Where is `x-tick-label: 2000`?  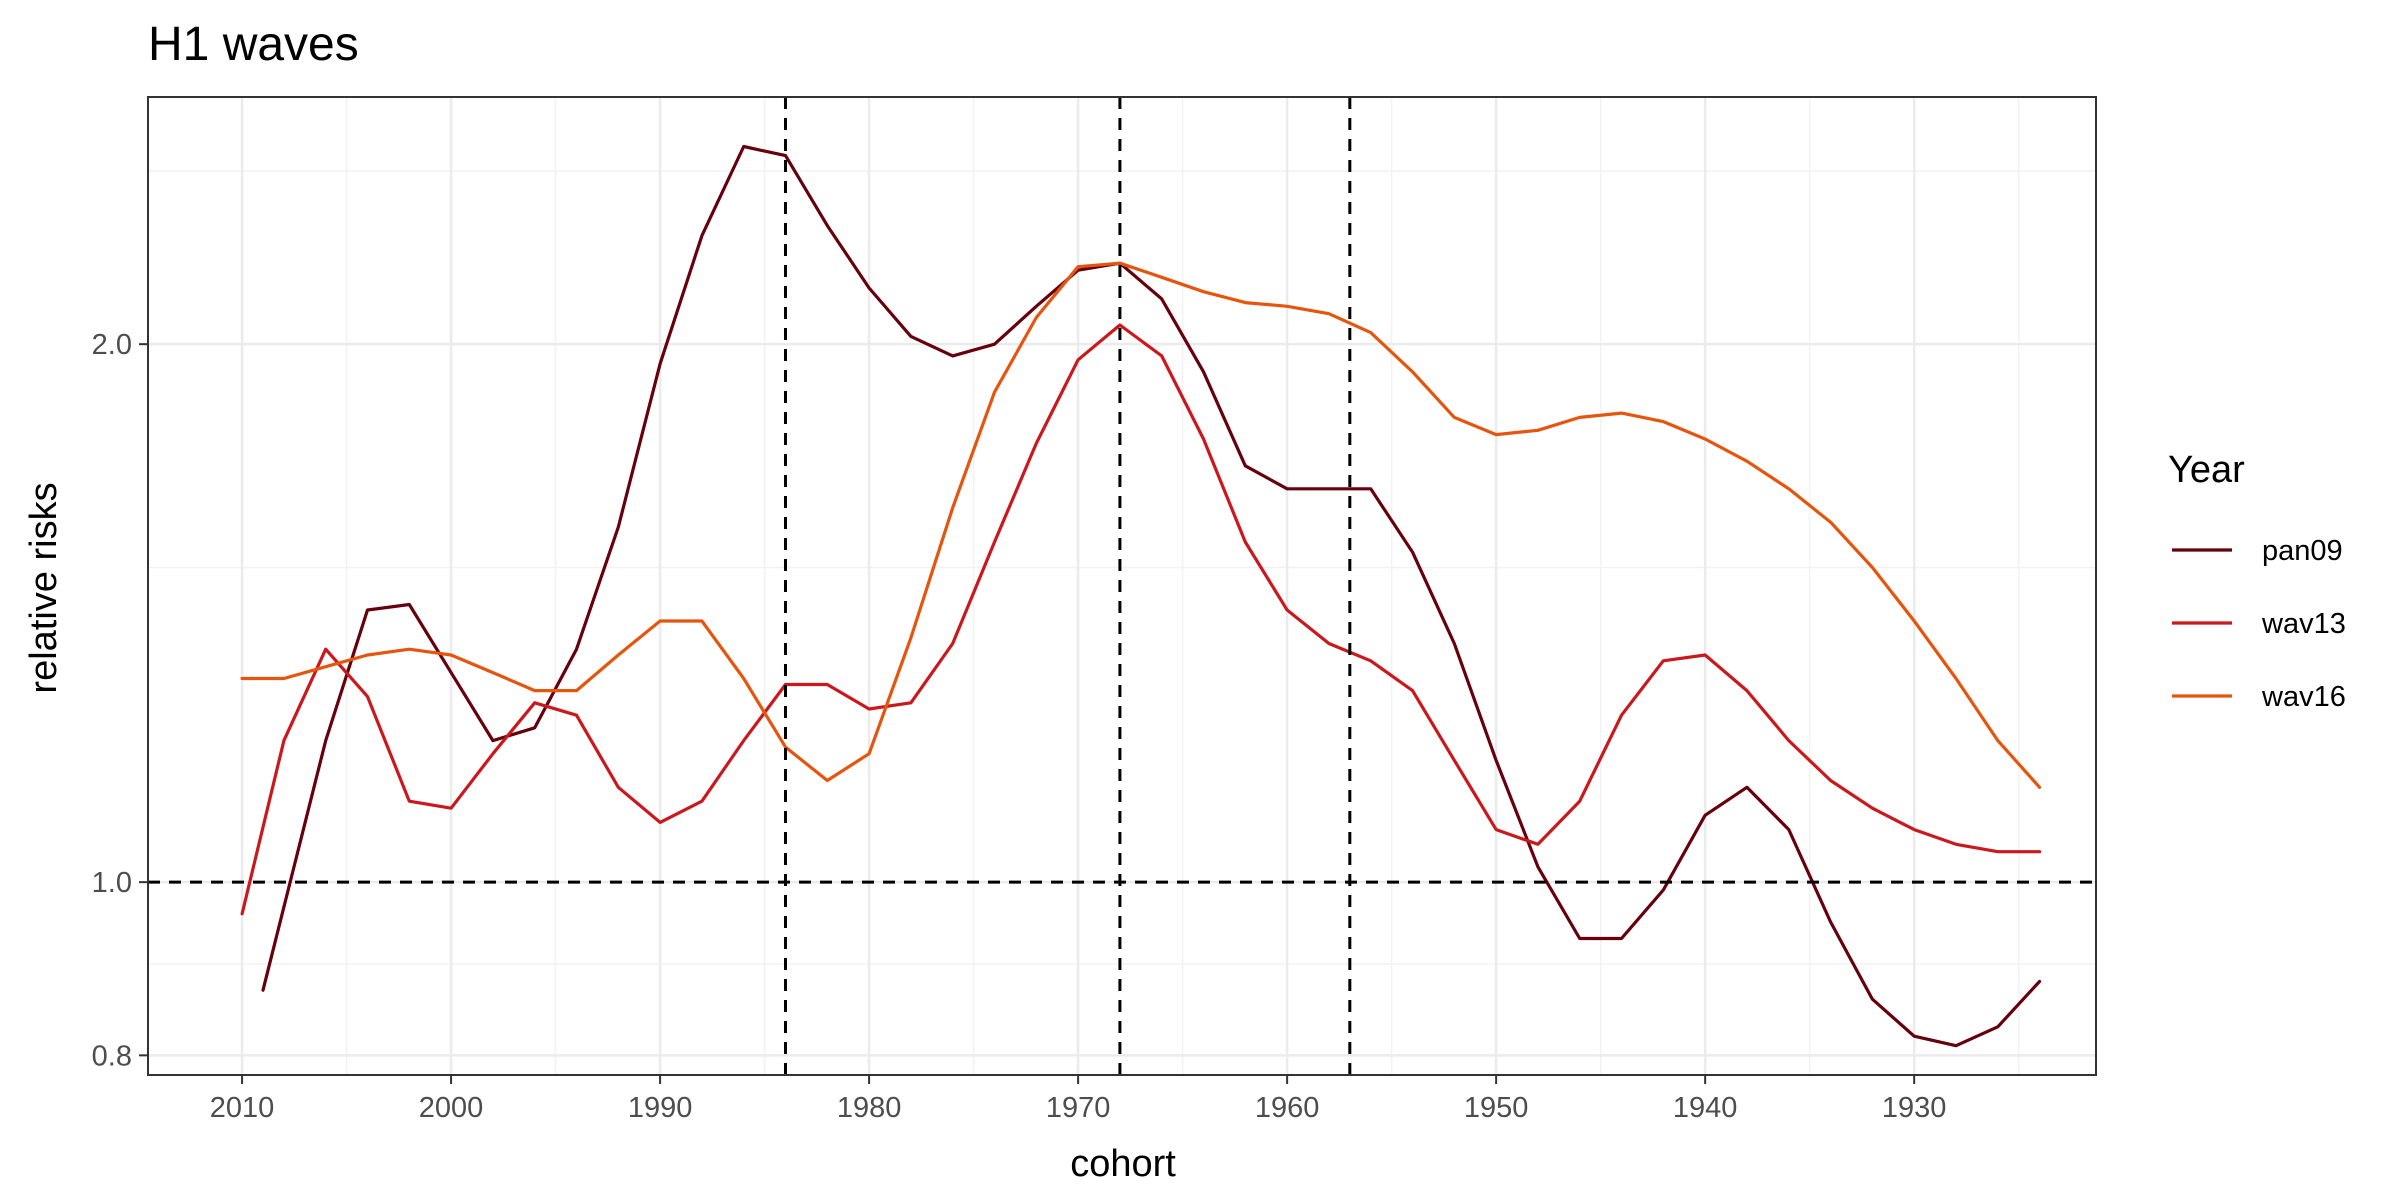
x-tick-label: 2000 is located at coordinates (451, 1108).